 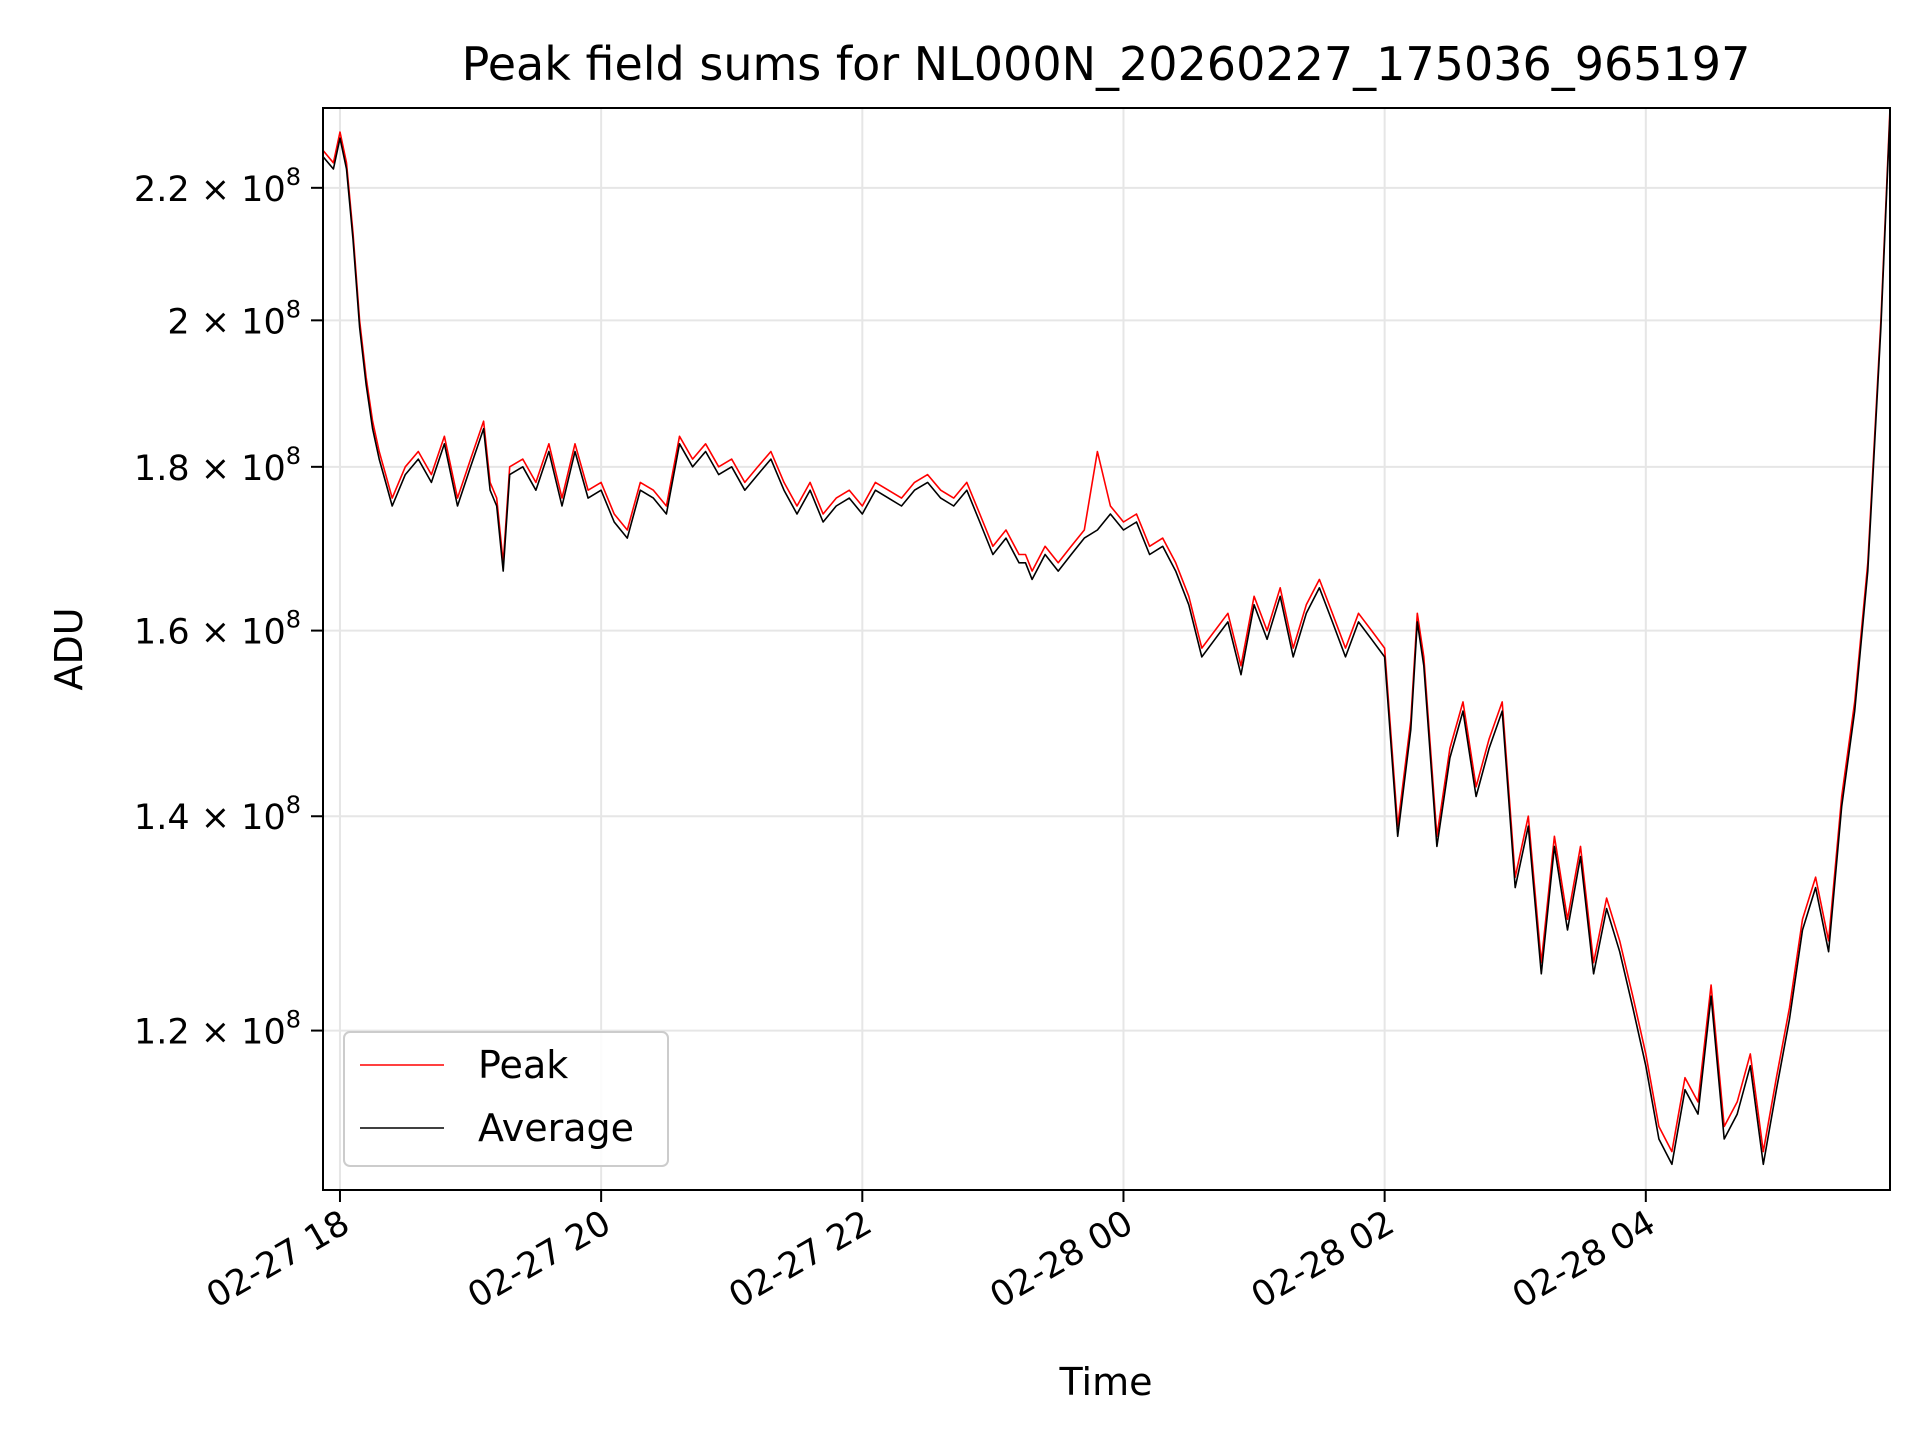 I want to click on y-axis-label: ADU, so click(x=69, y=648).